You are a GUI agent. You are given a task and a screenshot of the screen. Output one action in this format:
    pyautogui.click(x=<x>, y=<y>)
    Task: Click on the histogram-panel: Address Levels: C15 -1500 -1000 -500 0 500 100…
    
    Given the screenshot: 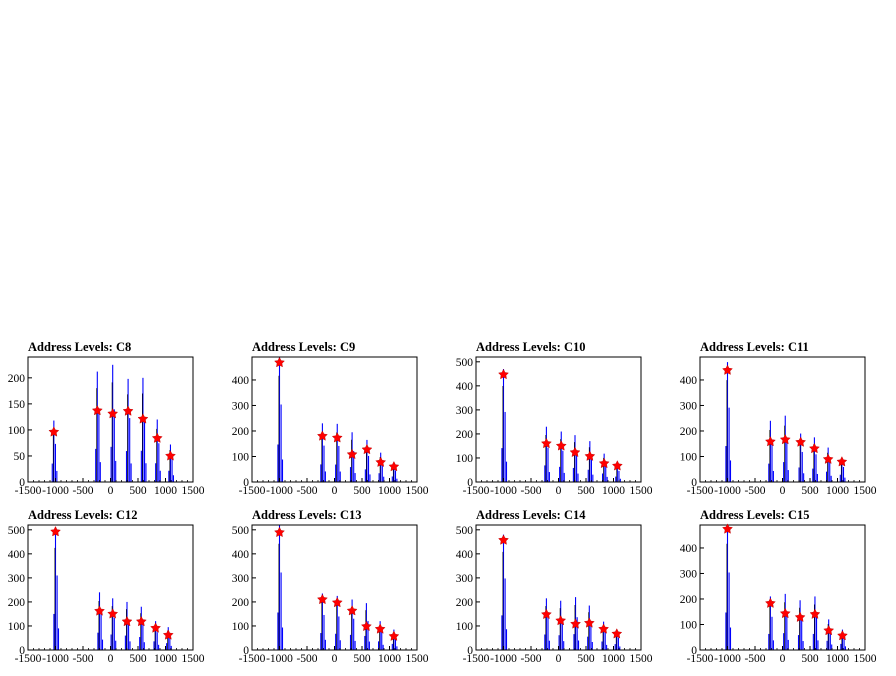 What is the action you would take?
    pyautogui.click(x=784, y=592)
    